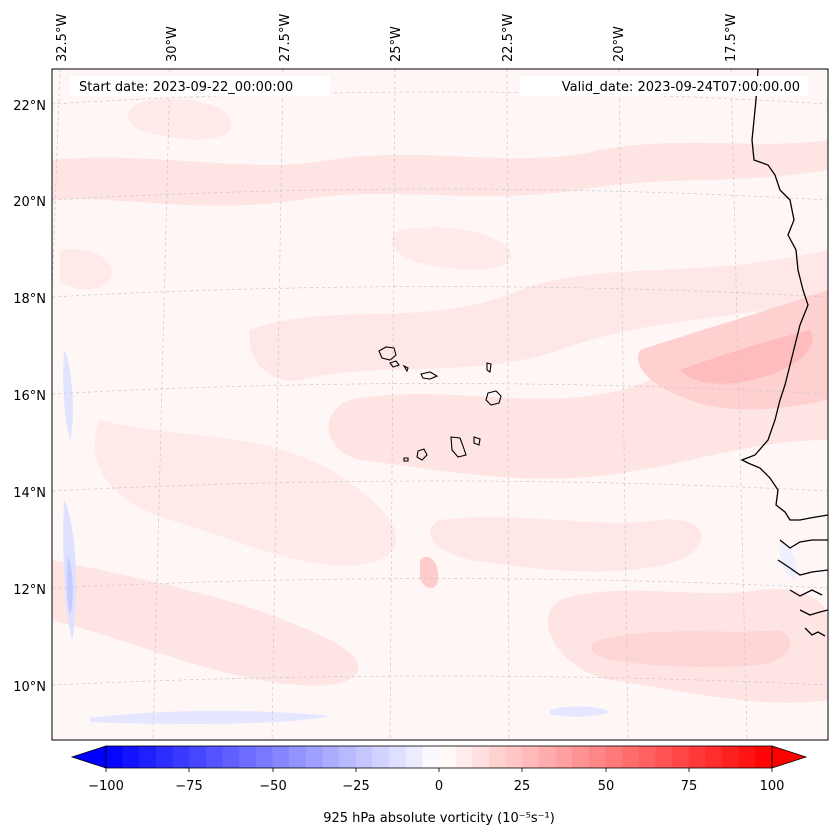  I want to click on coastline, so click(784, 353).